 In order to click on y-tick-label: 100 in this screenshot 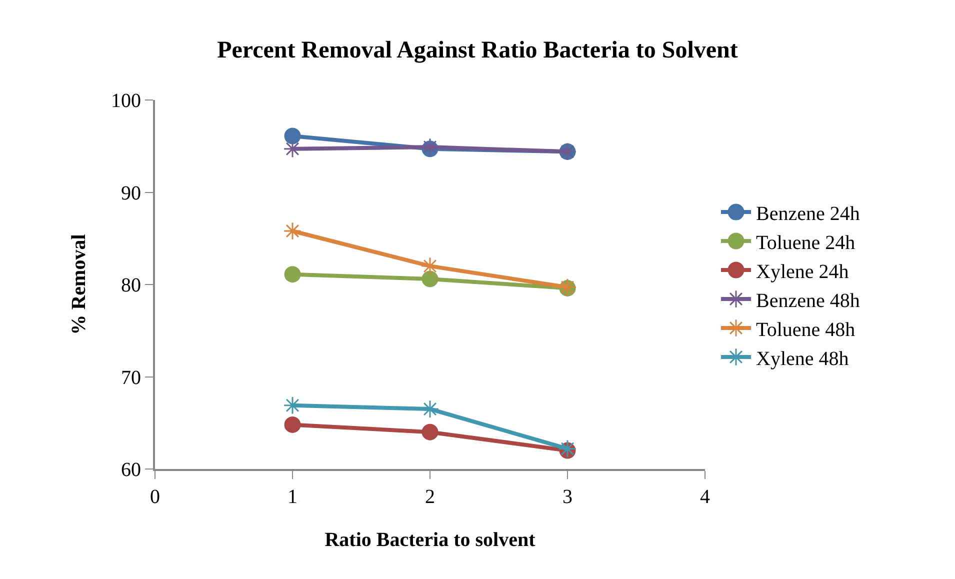, I will do `click(126, 101)`.